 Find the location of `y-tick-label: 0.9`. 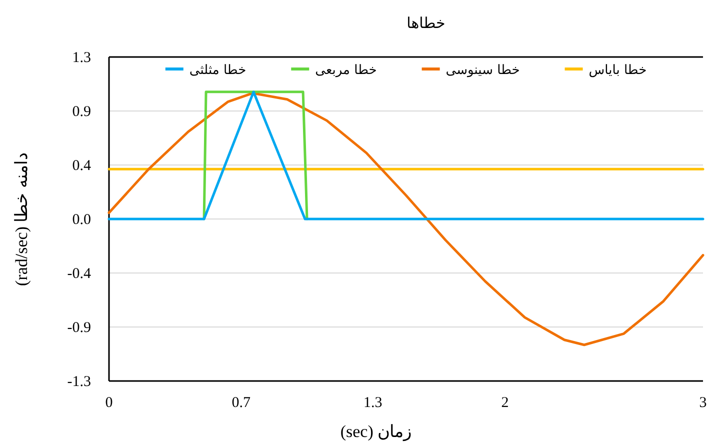

y-tick-label: 0.9 is located at coordinates (81, 112).